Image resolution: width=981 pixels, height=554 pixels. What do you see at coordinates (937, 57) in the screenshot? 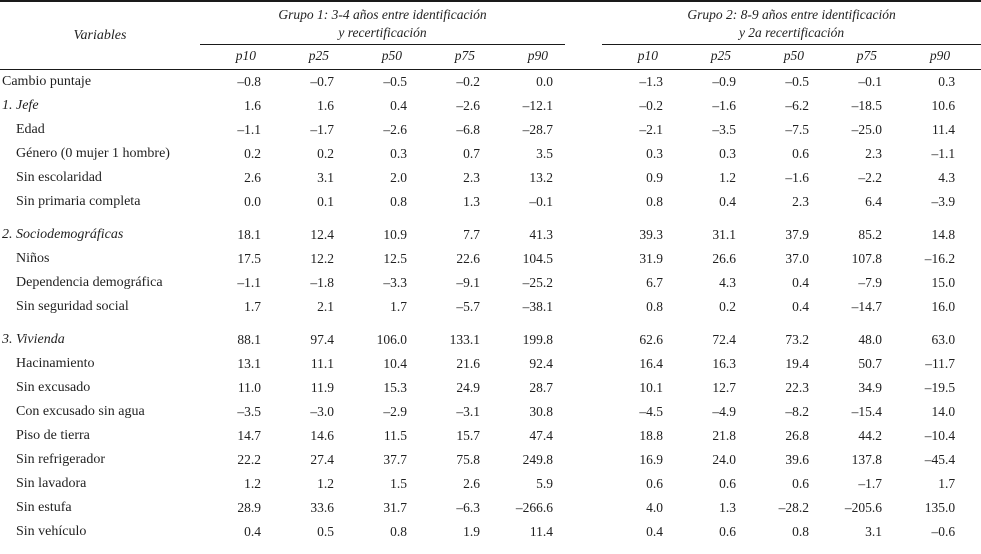
I see `group2-p90-header: p90` at bounding box center [937, 57].